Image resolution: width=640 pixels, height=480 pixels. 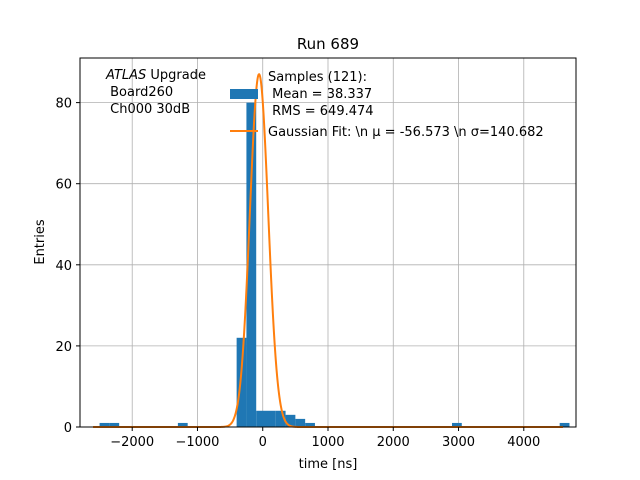 What do you see at coordinates (68, 428) in the screenshot?
I see `y-tick-label: 0` at bounding box center [68, 428].